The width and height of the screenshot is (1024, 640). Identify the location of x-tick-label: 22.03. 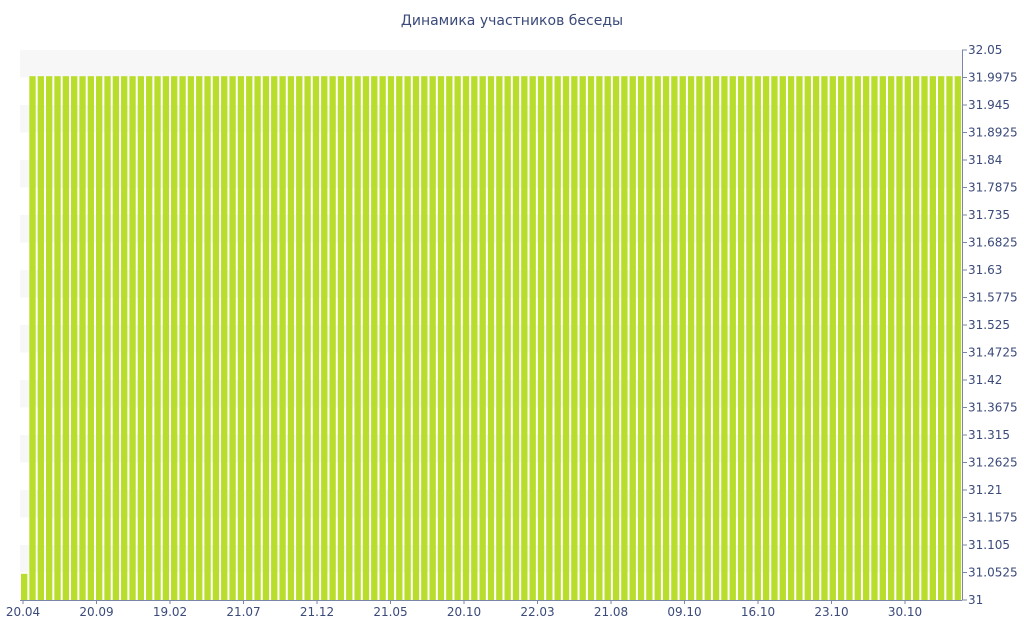
(537, 612).